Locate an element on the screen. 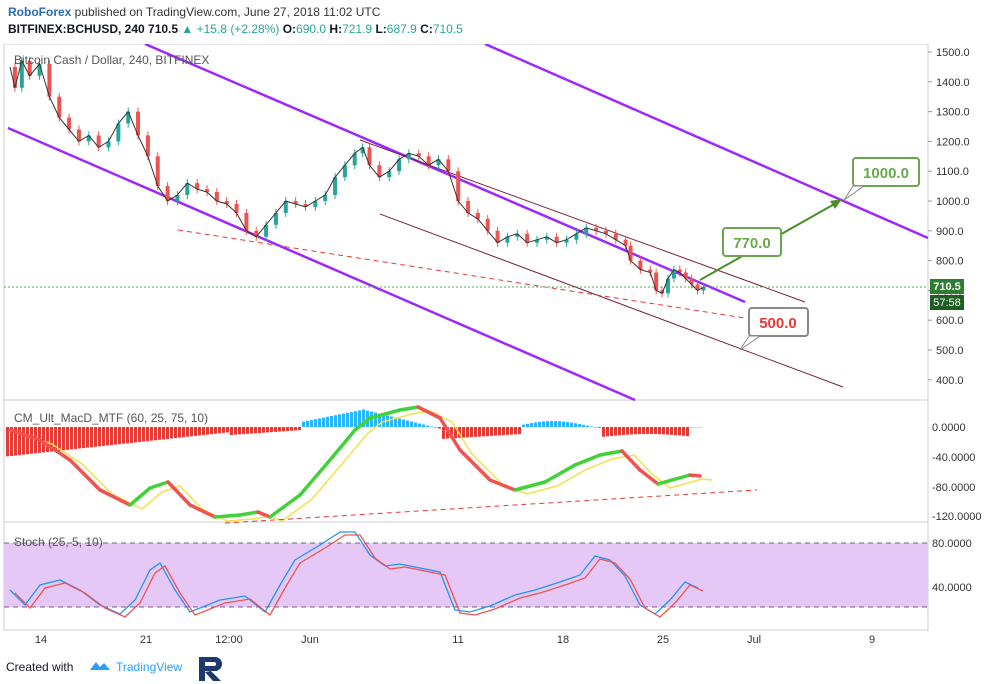 This screenshot has width=995, height=684. support-dashed-line is located at coordinates (461, 274).